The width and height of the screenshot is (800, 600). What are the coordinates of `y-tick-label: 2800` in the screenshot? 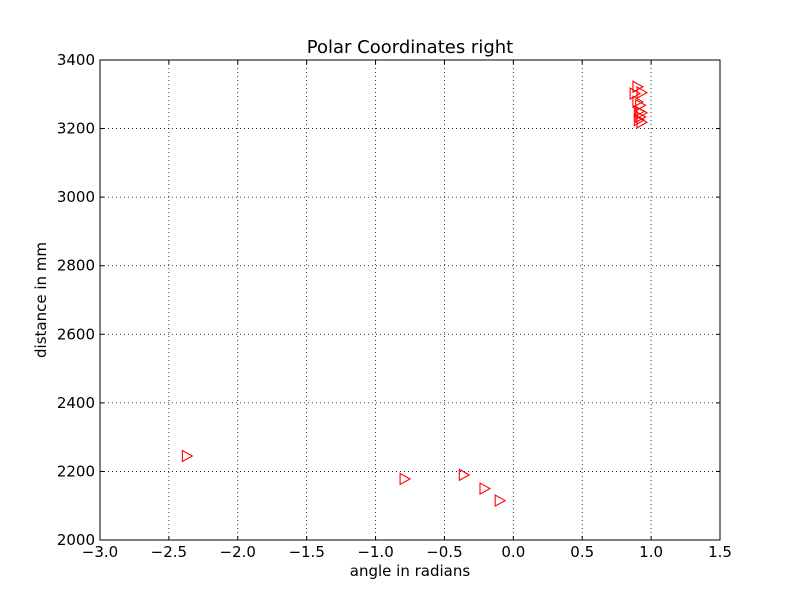 It's located at (76, 266).